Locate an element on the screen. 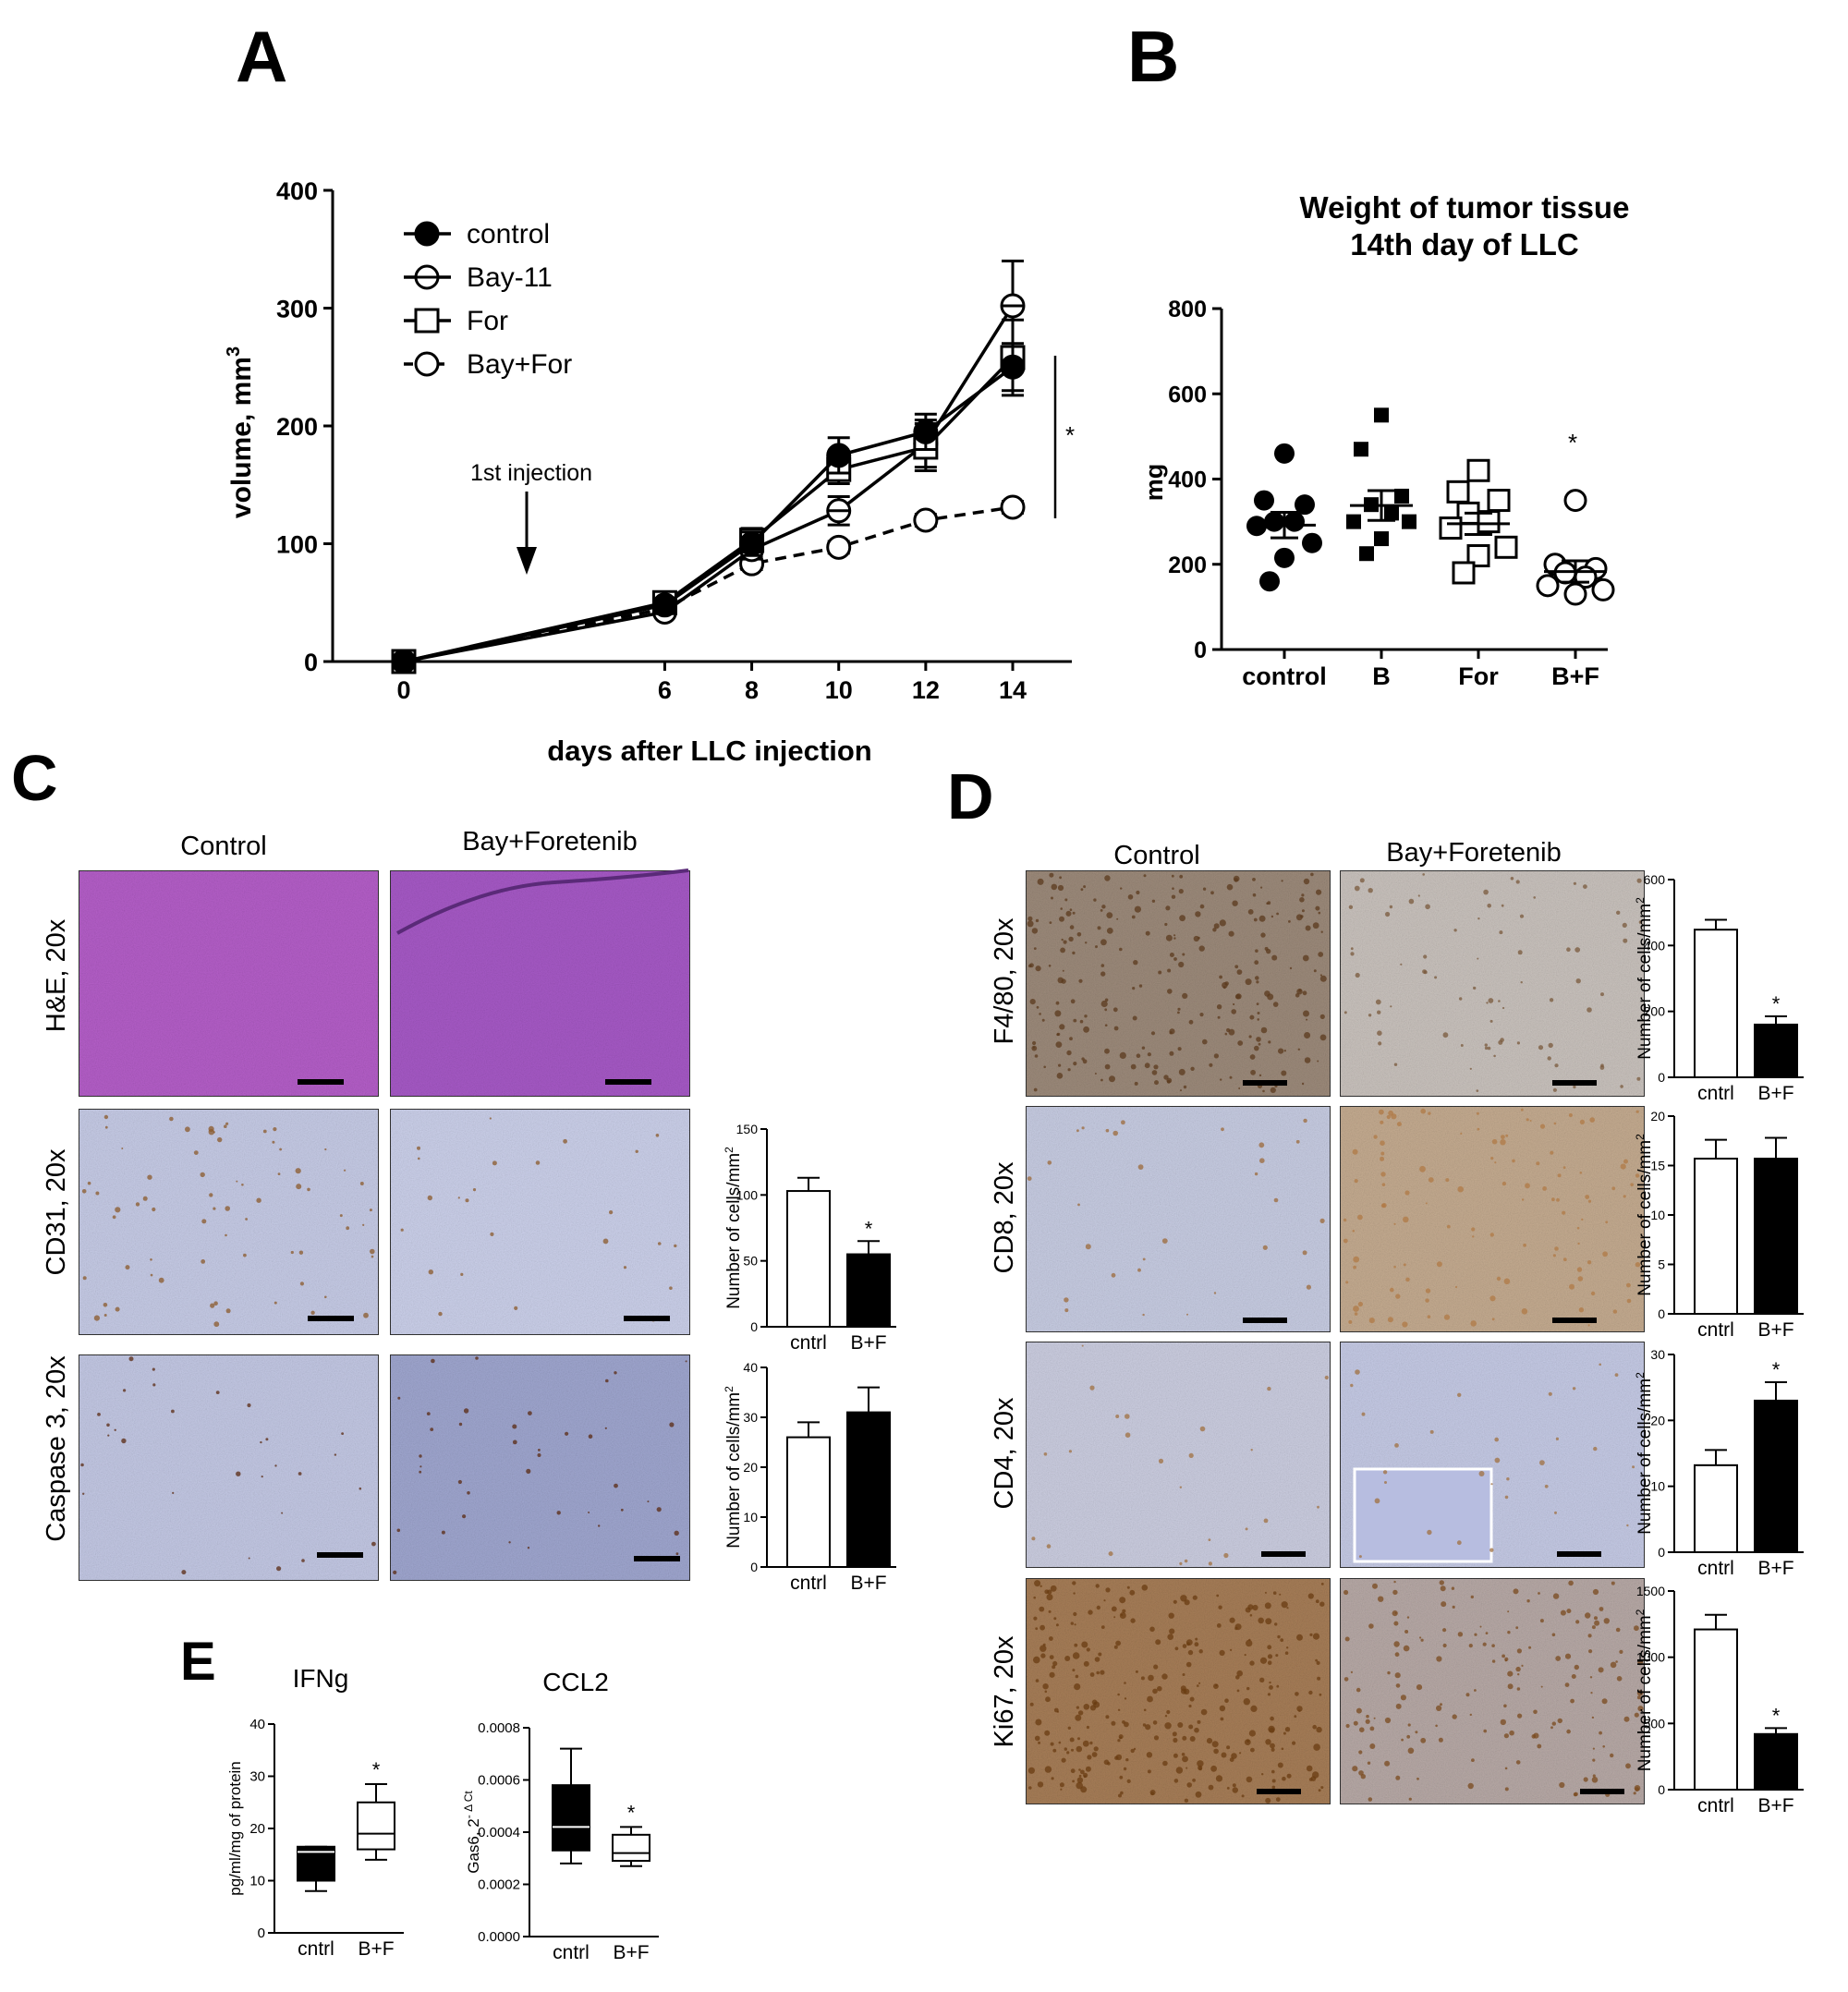 This screenshot has width=1848, height=1992. small-chart-ytick-label: 500 is located at coordinates (1655, 1723).